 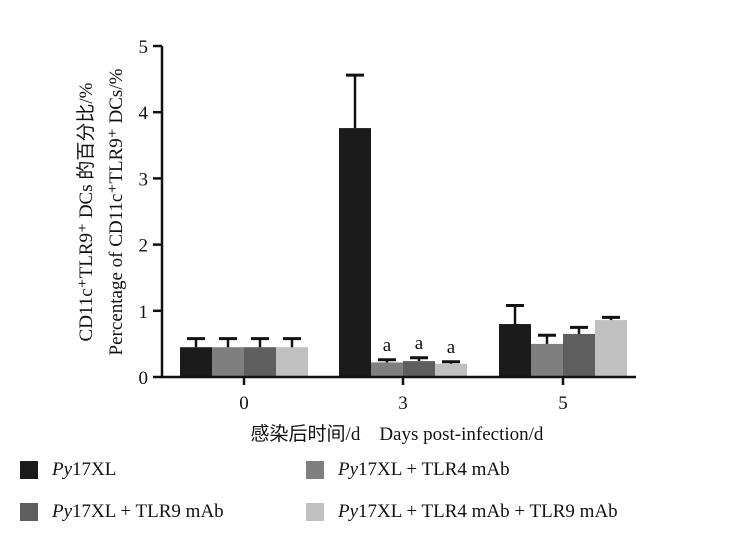 I want to click on y-axis-label-line2: Percentage of CD11c⁺TLR9⁺ DCs/%, so click(x=116, y=211).